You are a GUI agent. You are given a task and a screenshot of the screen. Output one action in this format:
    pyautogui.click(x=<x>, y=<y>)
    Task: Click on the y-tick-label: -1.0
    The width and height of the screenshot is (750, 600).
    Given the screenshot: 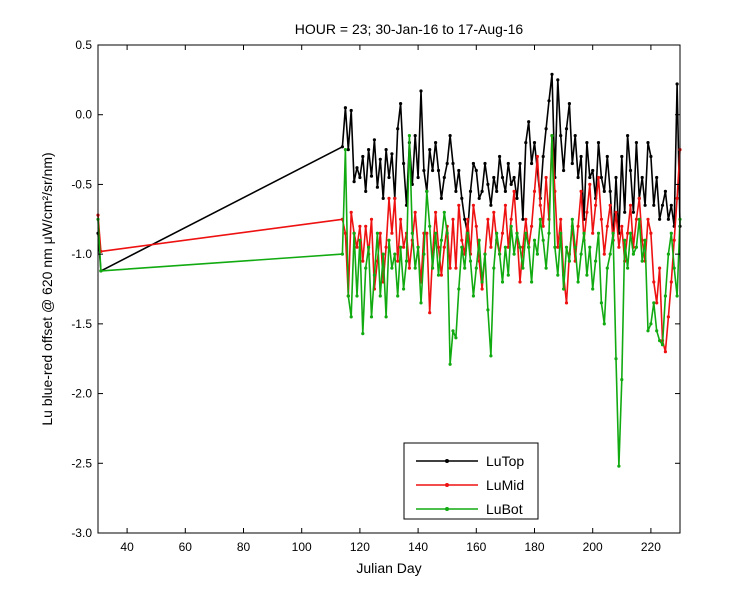 What is the action you would take?
    pyautogui.click(x=81, y=254)
    